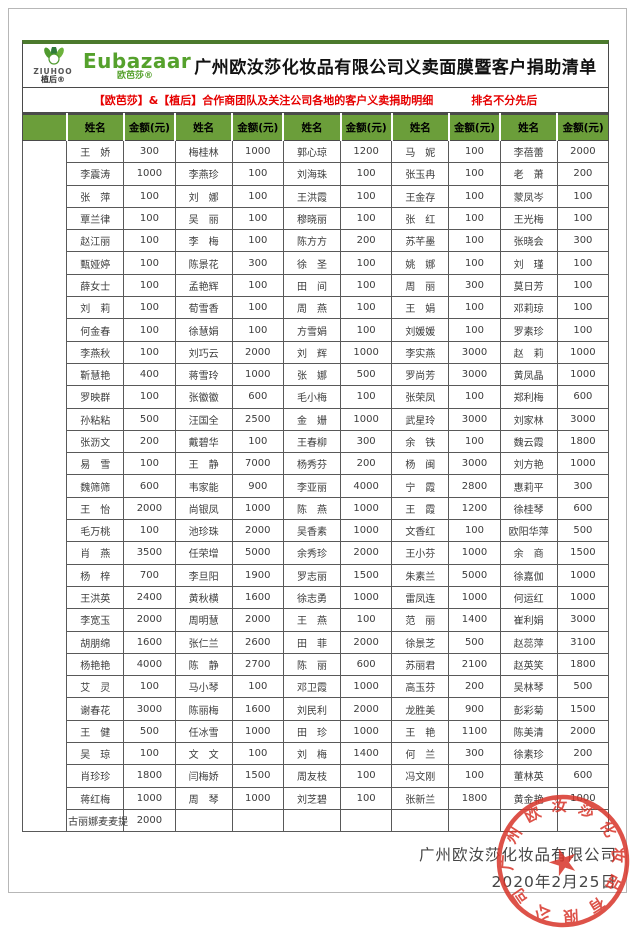 This screenshot has height=945, width=635. I want to click on amount-cell: 3500, so click(149, 553).